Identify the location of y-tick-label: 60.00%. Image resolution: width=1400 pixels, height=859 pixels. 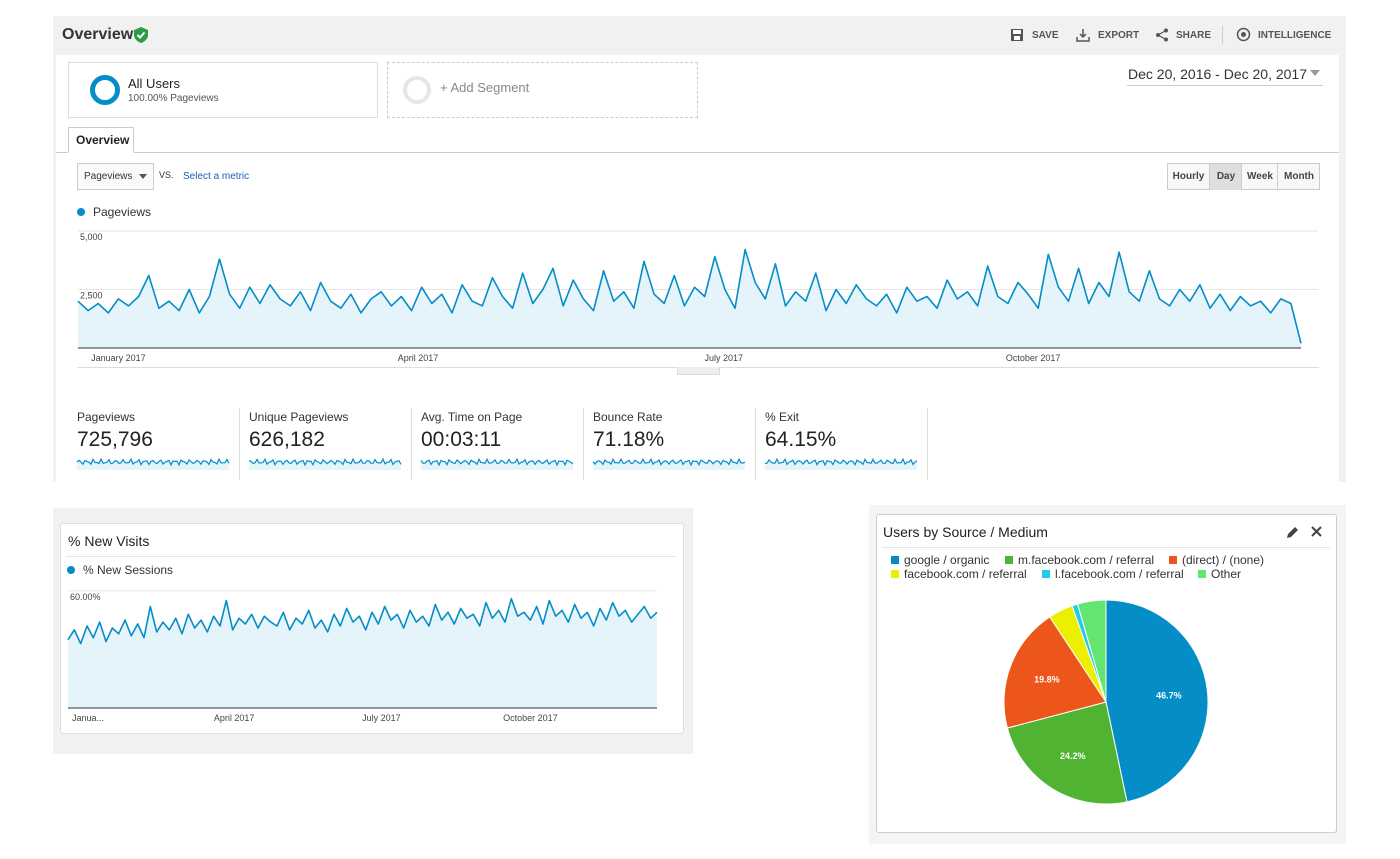
(85, 597).